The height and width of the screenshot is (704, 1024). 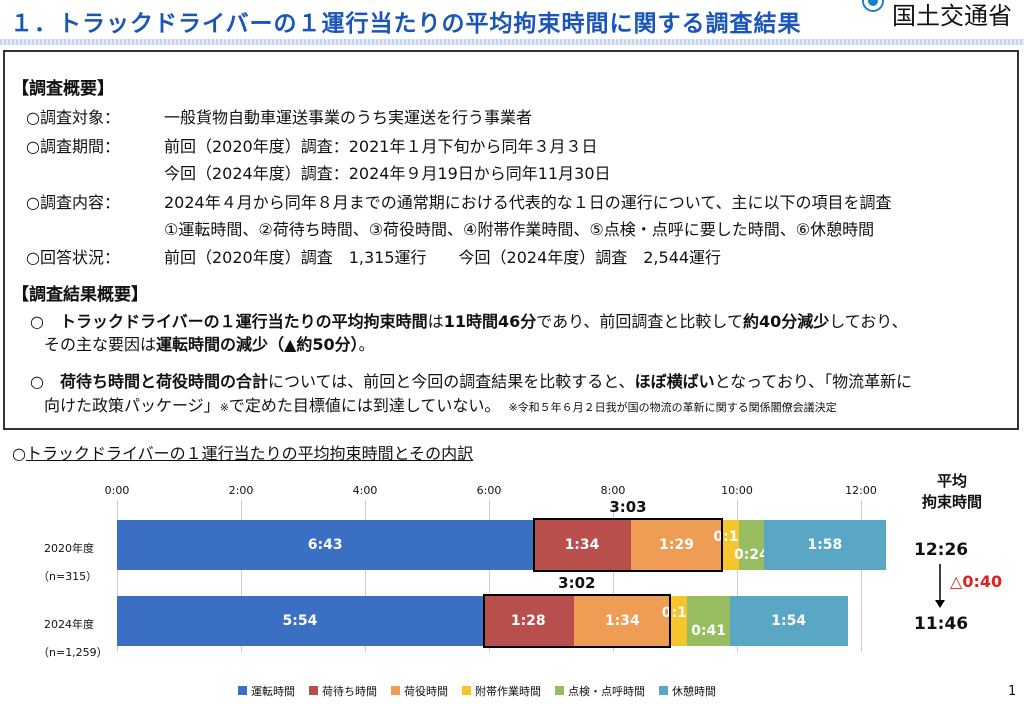 I want to click on result-emphasis: 運転時間の減少（▲約50分）, so click(x=257, y=344).